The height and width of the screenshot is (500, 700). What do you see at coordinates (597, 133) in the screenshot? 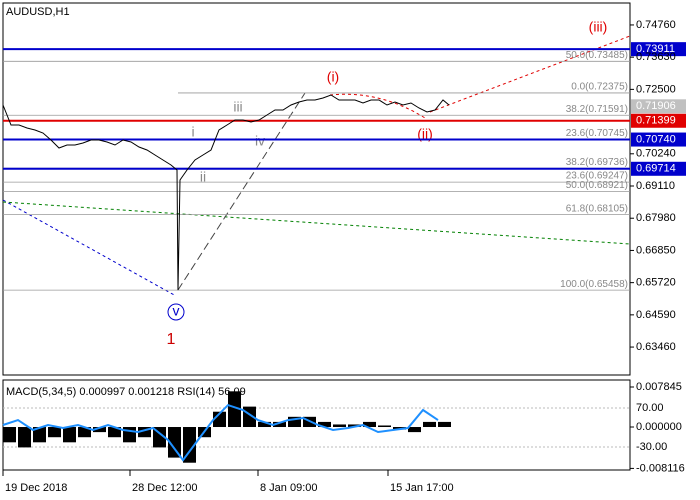
I see `fib-label: 23.6(0.70745)` at bounding box center [597, 133].